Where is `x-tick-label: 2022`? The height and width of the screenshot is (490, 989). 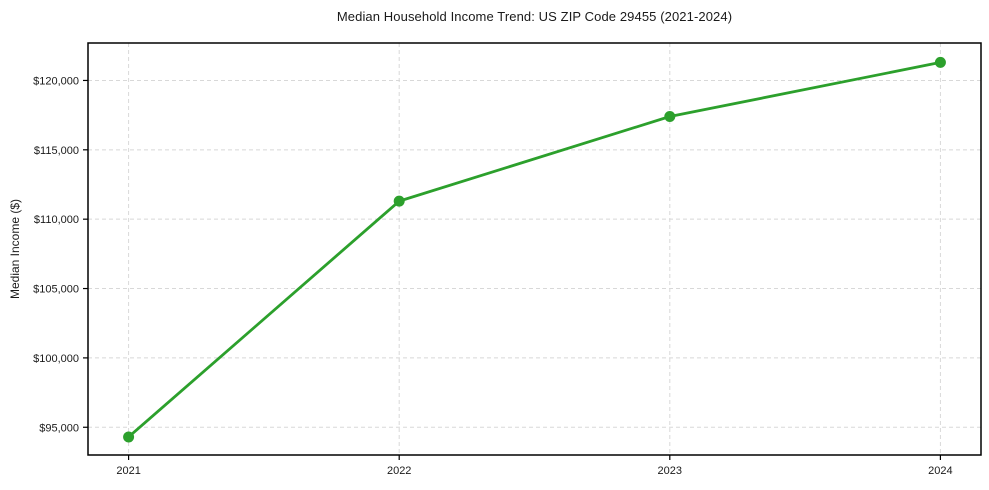 x-tick-label: 2022 is located at coordinates (399, 471).